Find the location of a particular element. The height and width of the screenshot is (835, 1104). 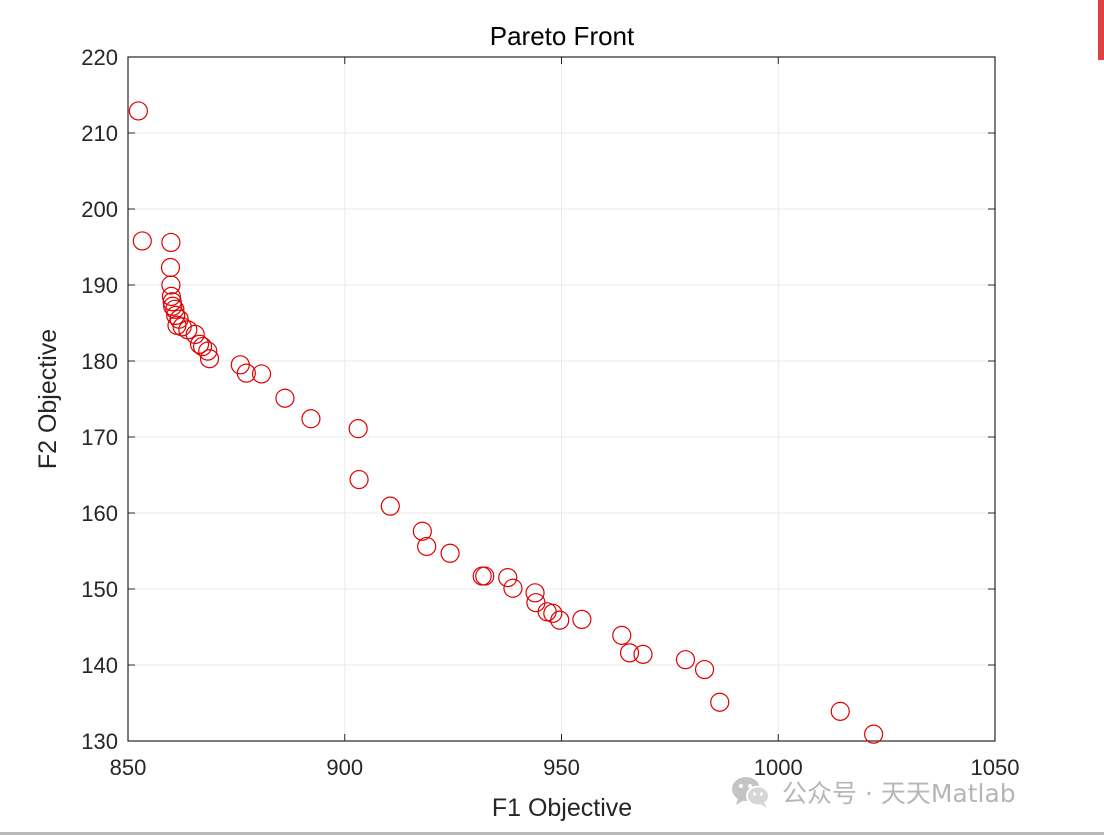

y-tick-label: 190 is located at coordinates (99, 285).